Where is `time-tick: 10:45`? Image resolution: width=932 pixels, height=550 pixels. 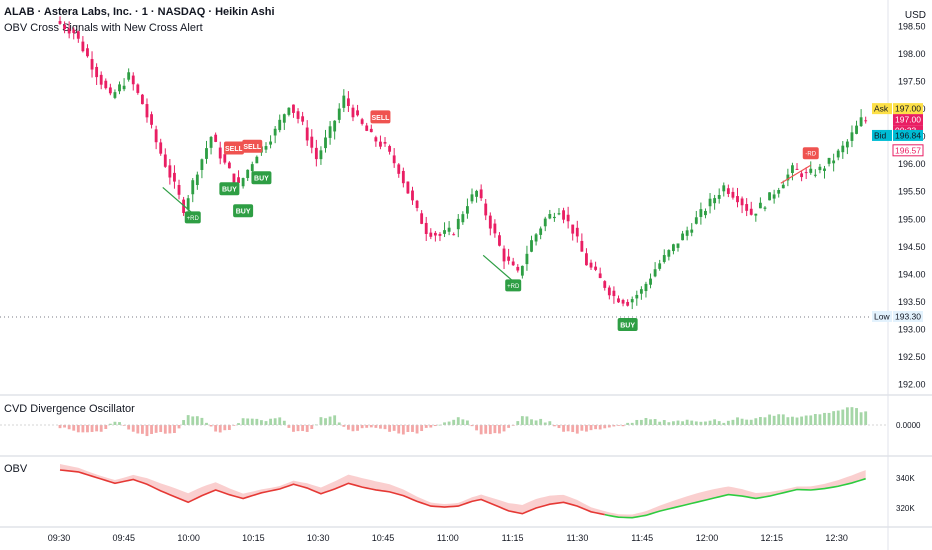
time-tick: 10:45 is located at coordinates (383, 538).